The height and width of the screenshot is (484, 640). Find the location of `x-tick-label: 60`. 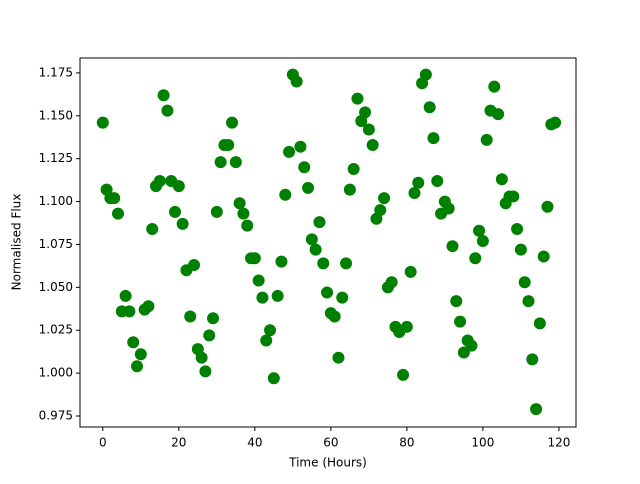

x-tick-label: 60 is located at coordinates (330, 443).